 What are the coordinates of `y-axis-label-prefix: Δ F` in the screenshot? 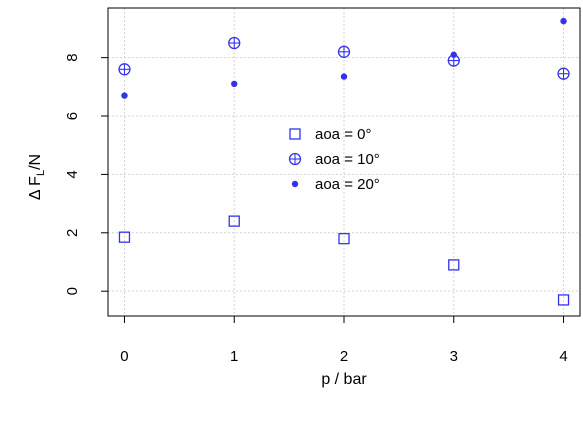 It's located at (35, 188).